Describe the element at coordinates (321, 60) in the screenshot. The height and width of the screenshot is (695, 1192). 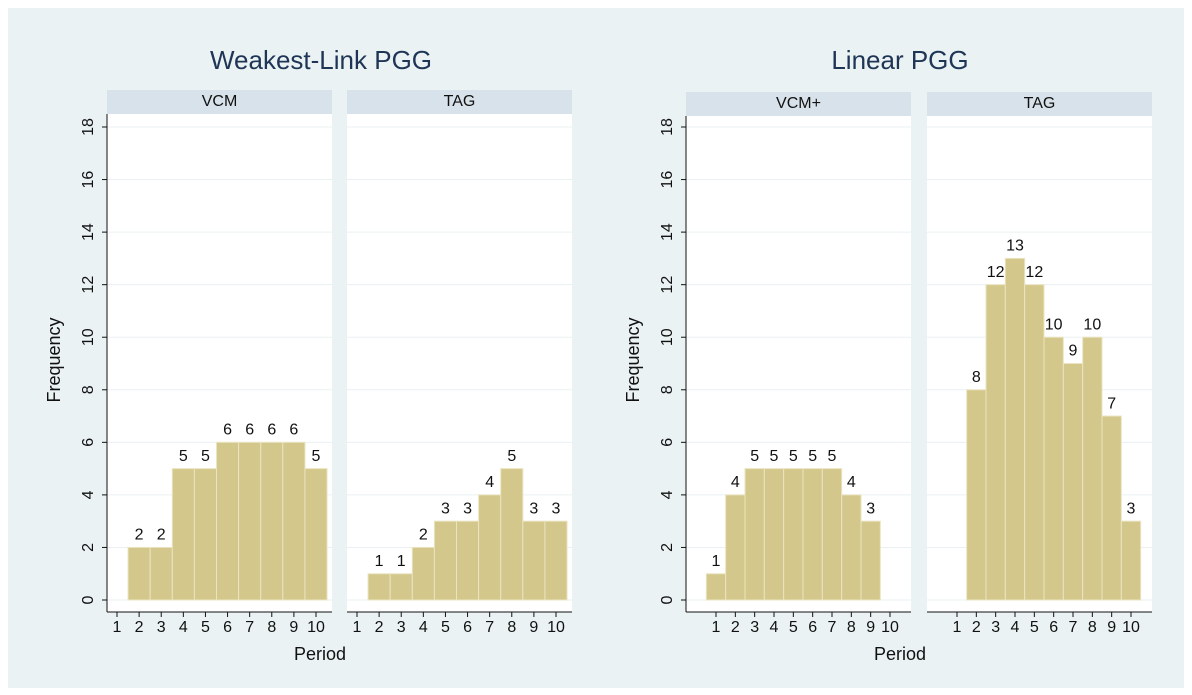
I see `chart-title: Weakest-Link PGG` at that location.